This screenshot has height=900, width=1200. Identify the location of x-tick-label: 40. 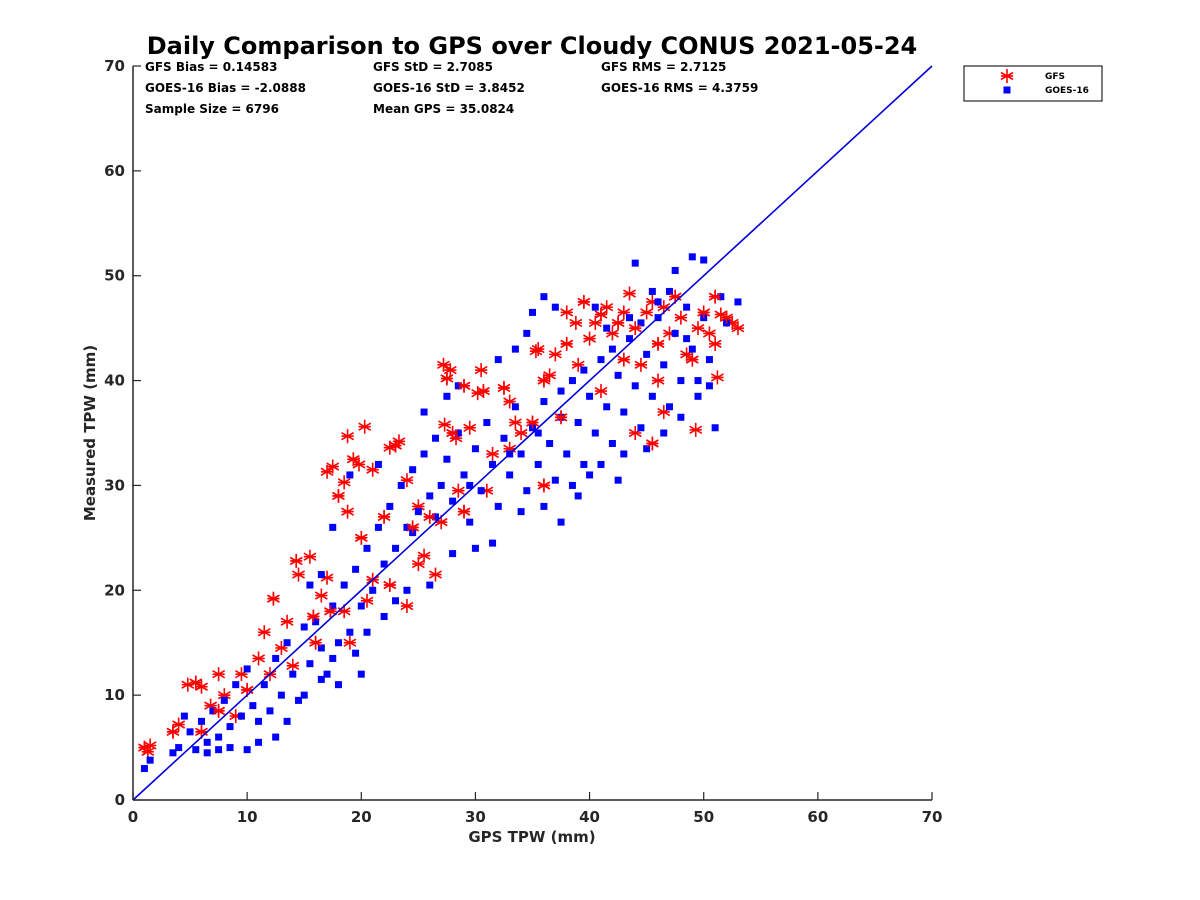
(589, 817).